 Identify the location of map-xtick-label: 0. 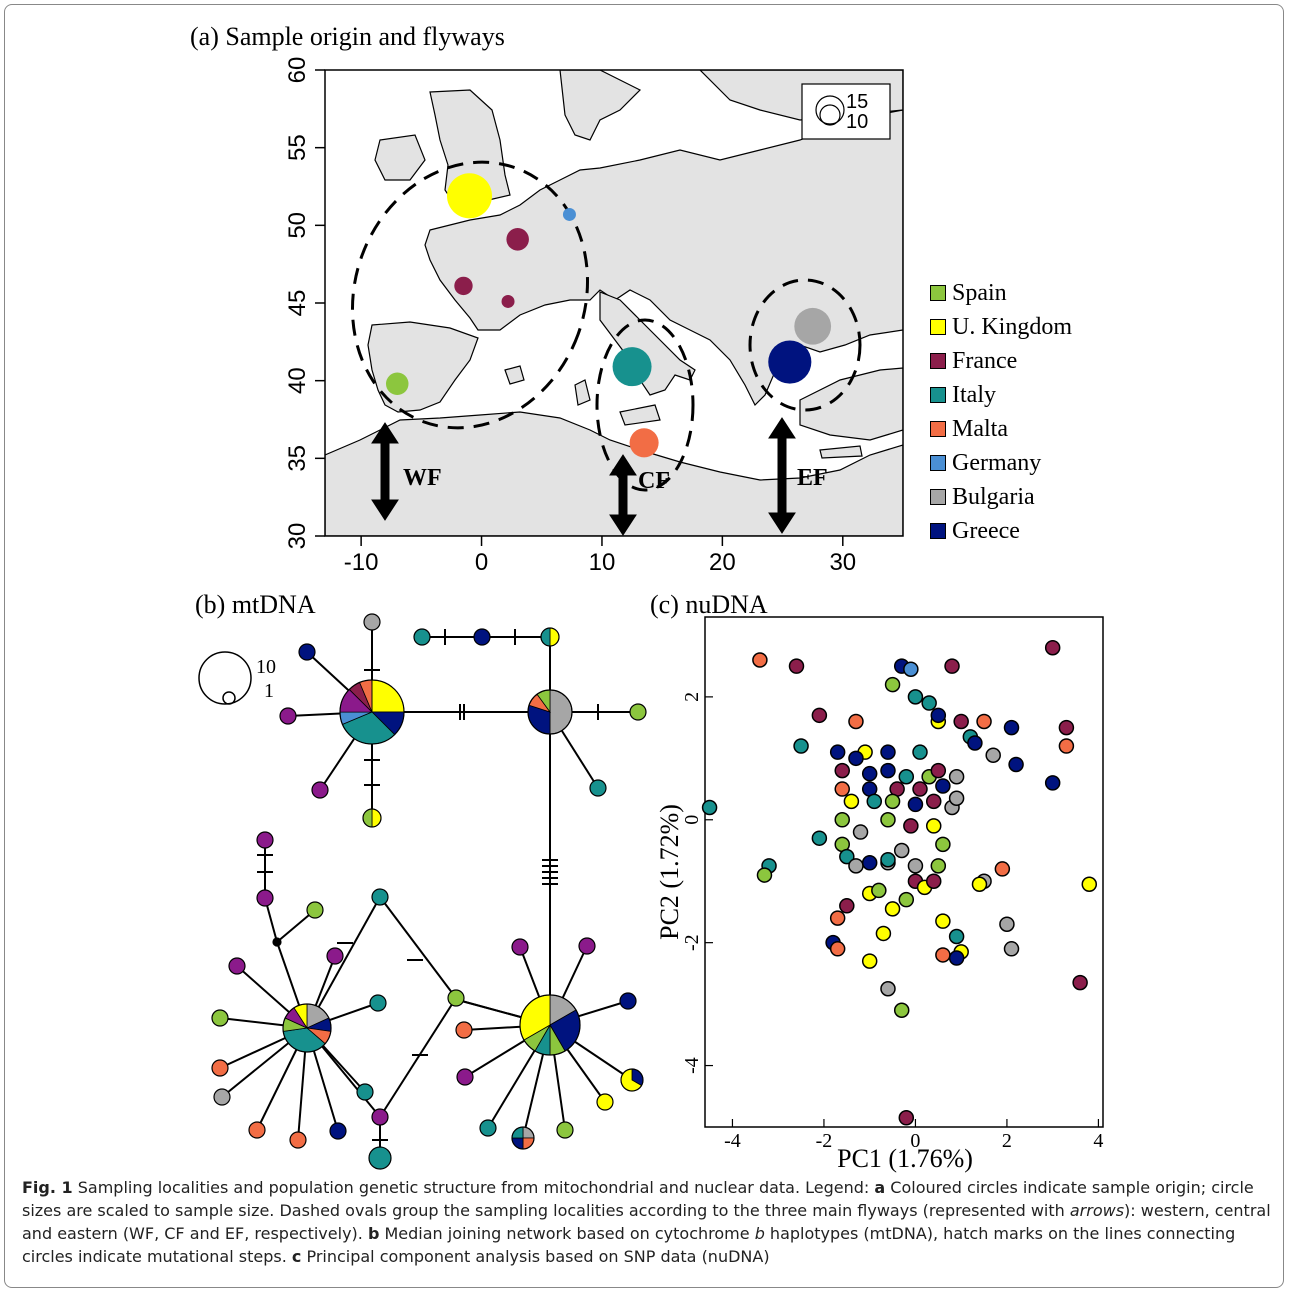
(481, 562).